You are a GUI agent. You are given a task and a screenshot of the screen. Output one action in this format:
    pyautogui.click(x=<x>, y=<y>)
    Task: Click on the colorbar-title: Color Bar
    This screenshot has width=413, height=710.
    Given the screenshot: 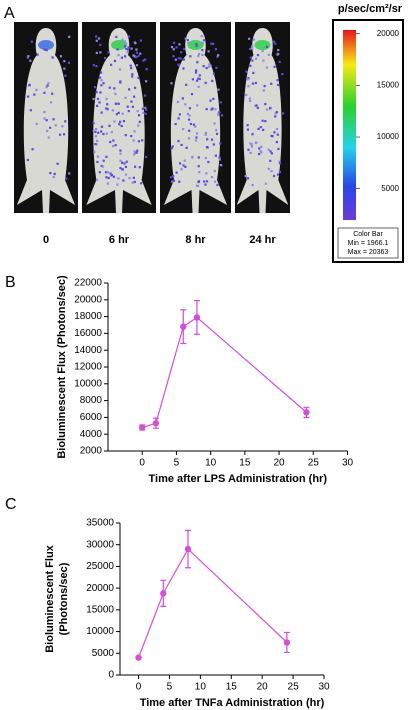 What is the action you would take?
    pyautogui.click(x=368, y=234)
    